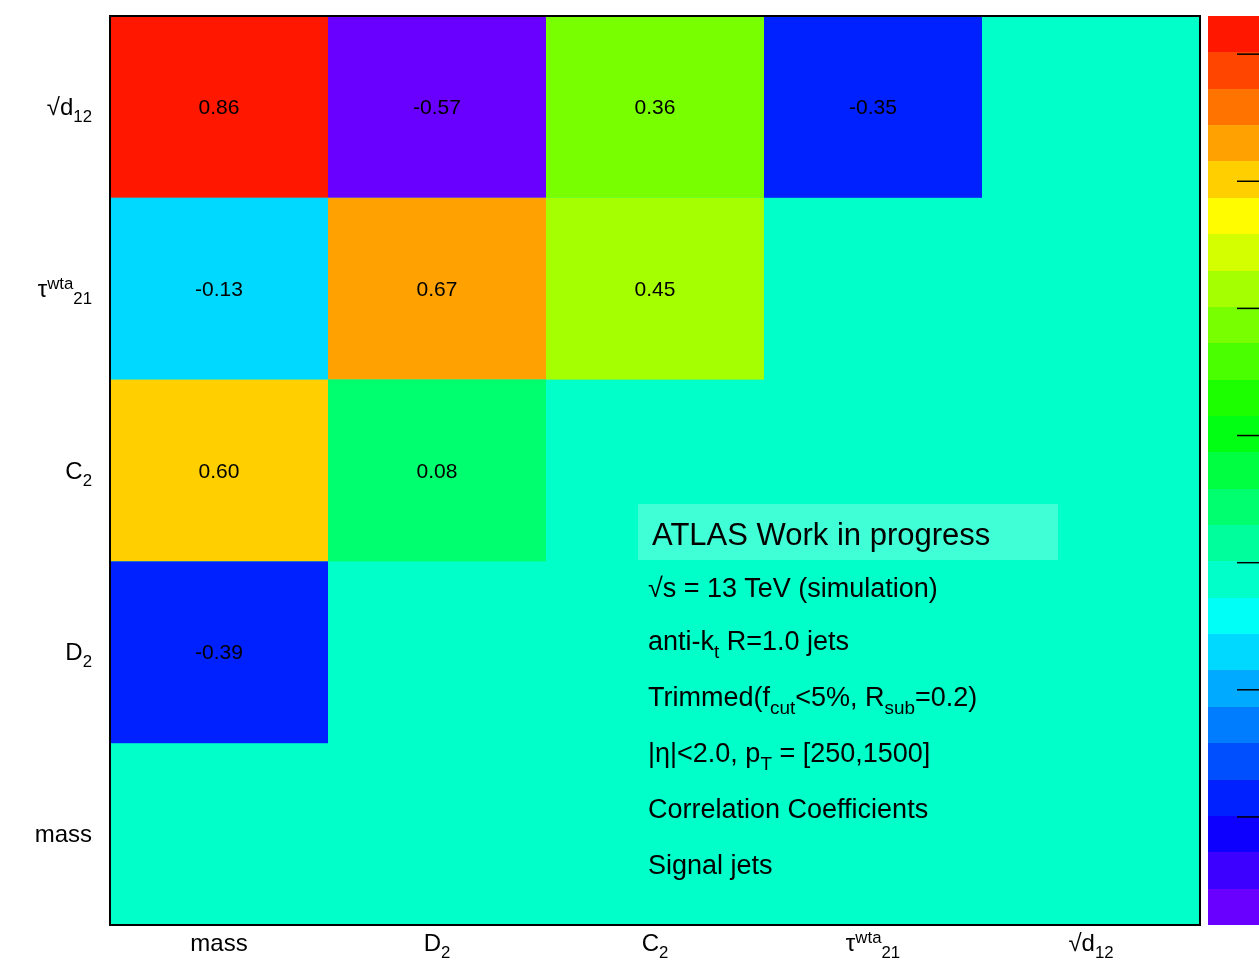 The height and width of the screenshot is (978, 1259). What do you see at coordinates (437, 106) in the screenshot?
I see `data-label: -0.57` at bounding box center [437, 106].